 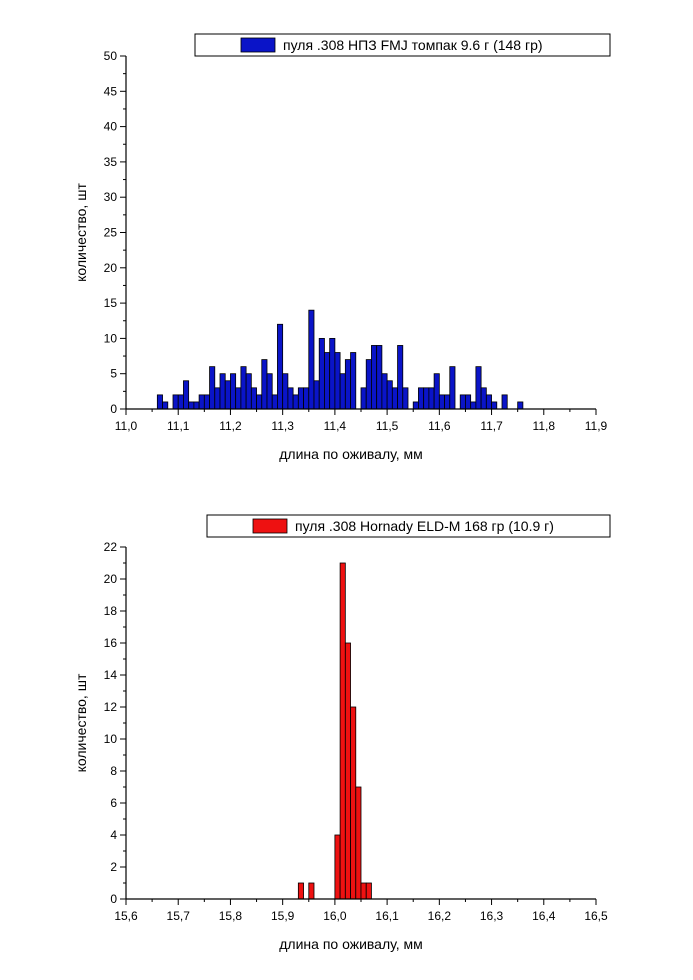 I want to click on y-tick-label: 30, so click(x=111, y=197).